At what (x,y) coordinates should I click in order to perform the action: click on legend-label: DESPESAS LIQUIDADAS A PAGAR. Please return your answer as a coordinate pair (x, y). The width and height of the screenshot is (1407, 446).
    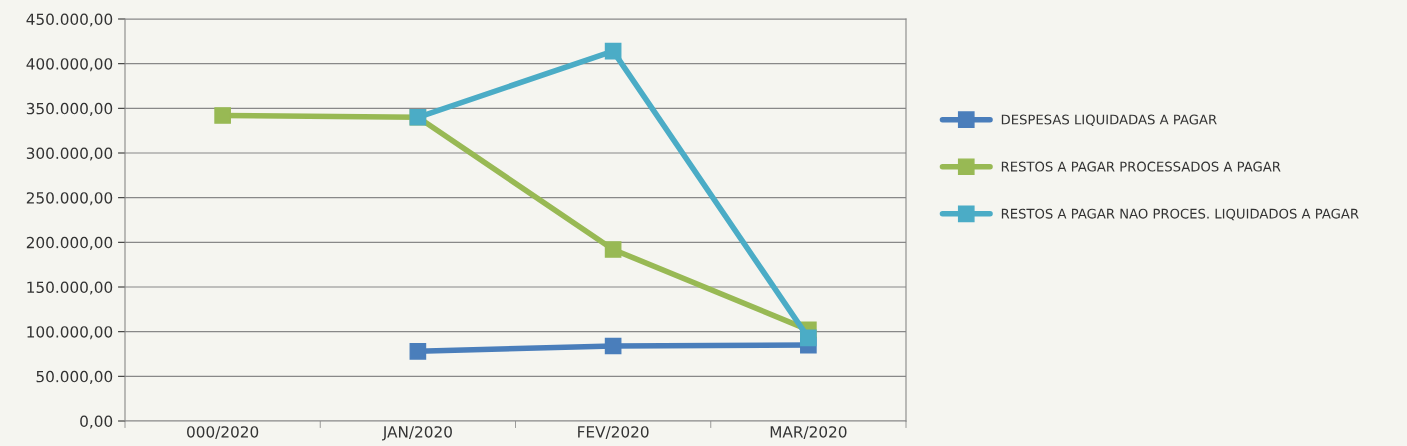
    Looking at the image, I should click on (1109, 120).